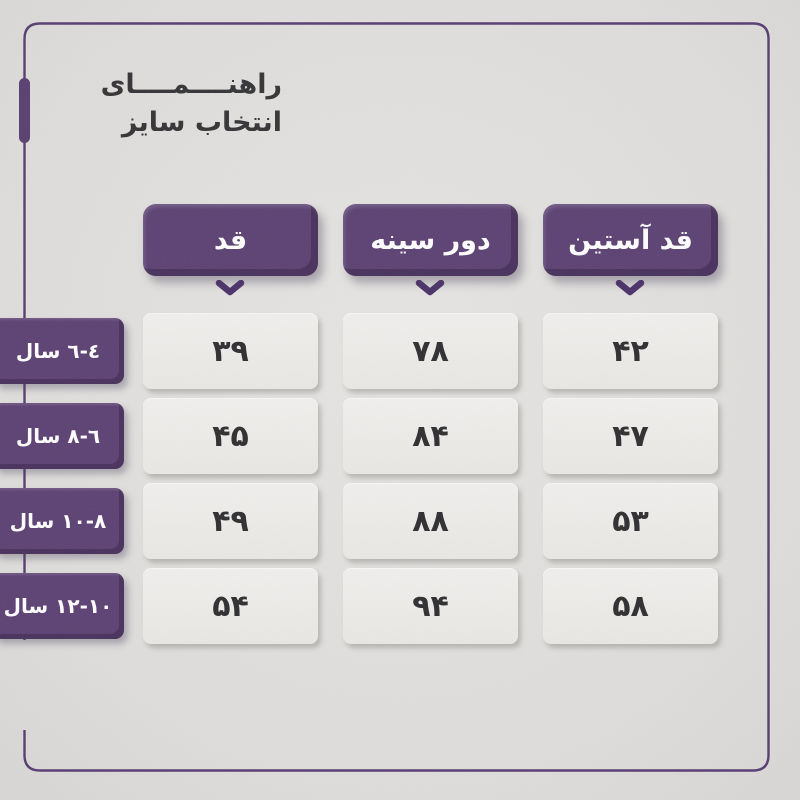 The height and width of the screenshot is (800, 800). I want to click on table-cell-chest-r3: ۸۸, so click(430, 521).